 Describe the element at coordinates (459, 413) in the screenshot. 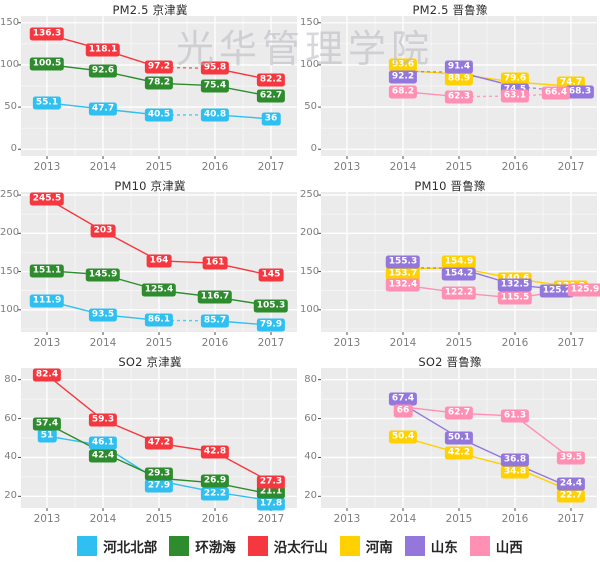

I see `data-label: 62.7` at that location.